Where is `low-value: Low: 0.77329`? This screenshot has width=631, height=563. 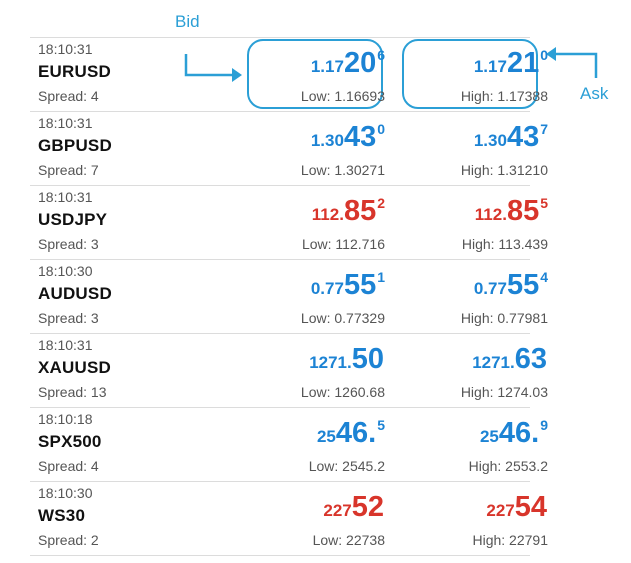
low-value: Low: 0.77329 is located at coordinates (342, 318).